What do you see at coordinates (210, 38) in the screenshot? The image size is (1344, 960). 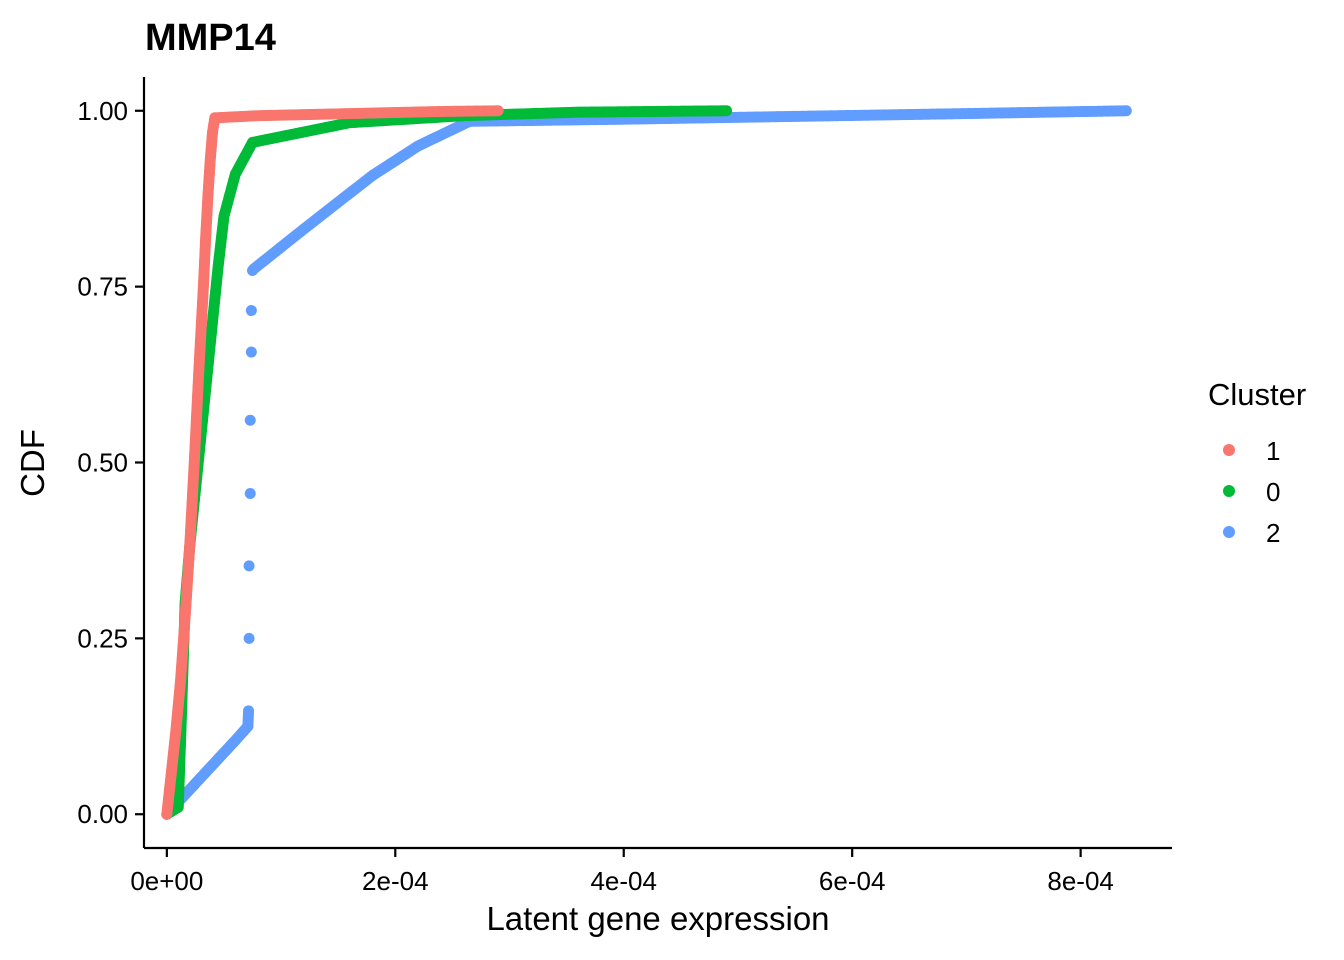 I see `chart-title: MMP14` at bounding box center [210, 38].